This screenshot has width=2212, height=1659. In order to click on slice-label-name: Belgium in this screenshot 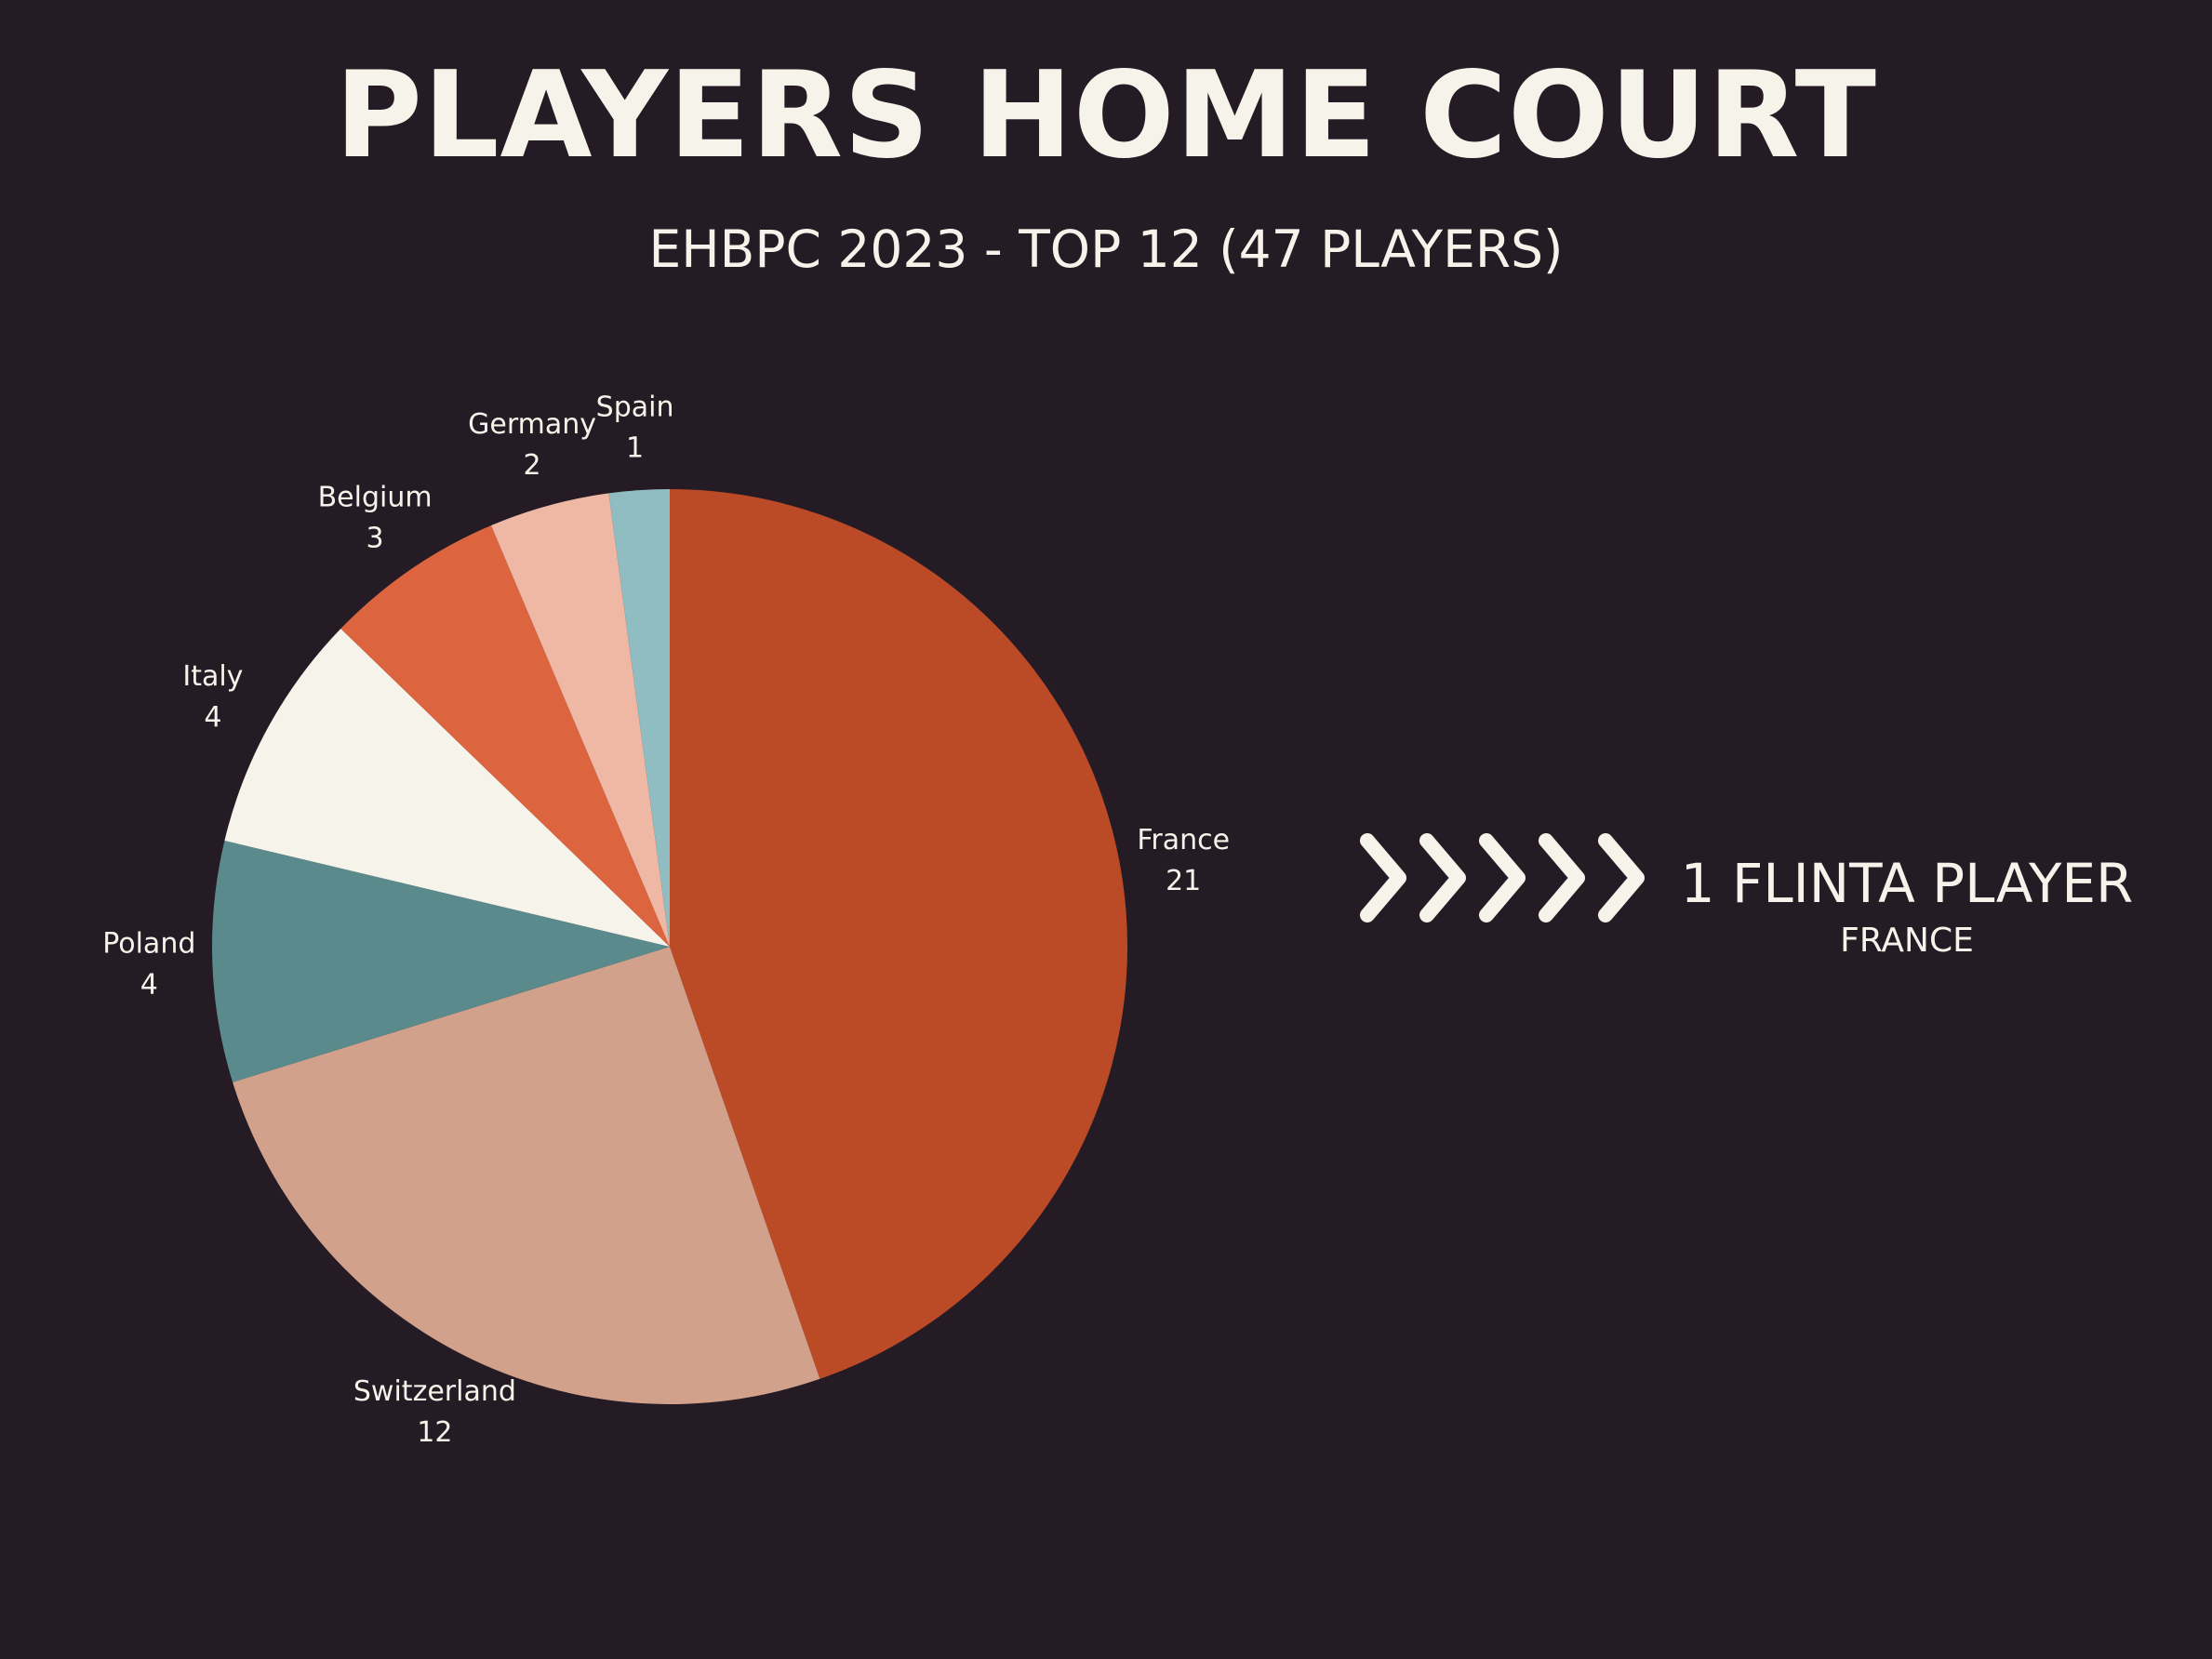, I will do `click(375, 497)`.